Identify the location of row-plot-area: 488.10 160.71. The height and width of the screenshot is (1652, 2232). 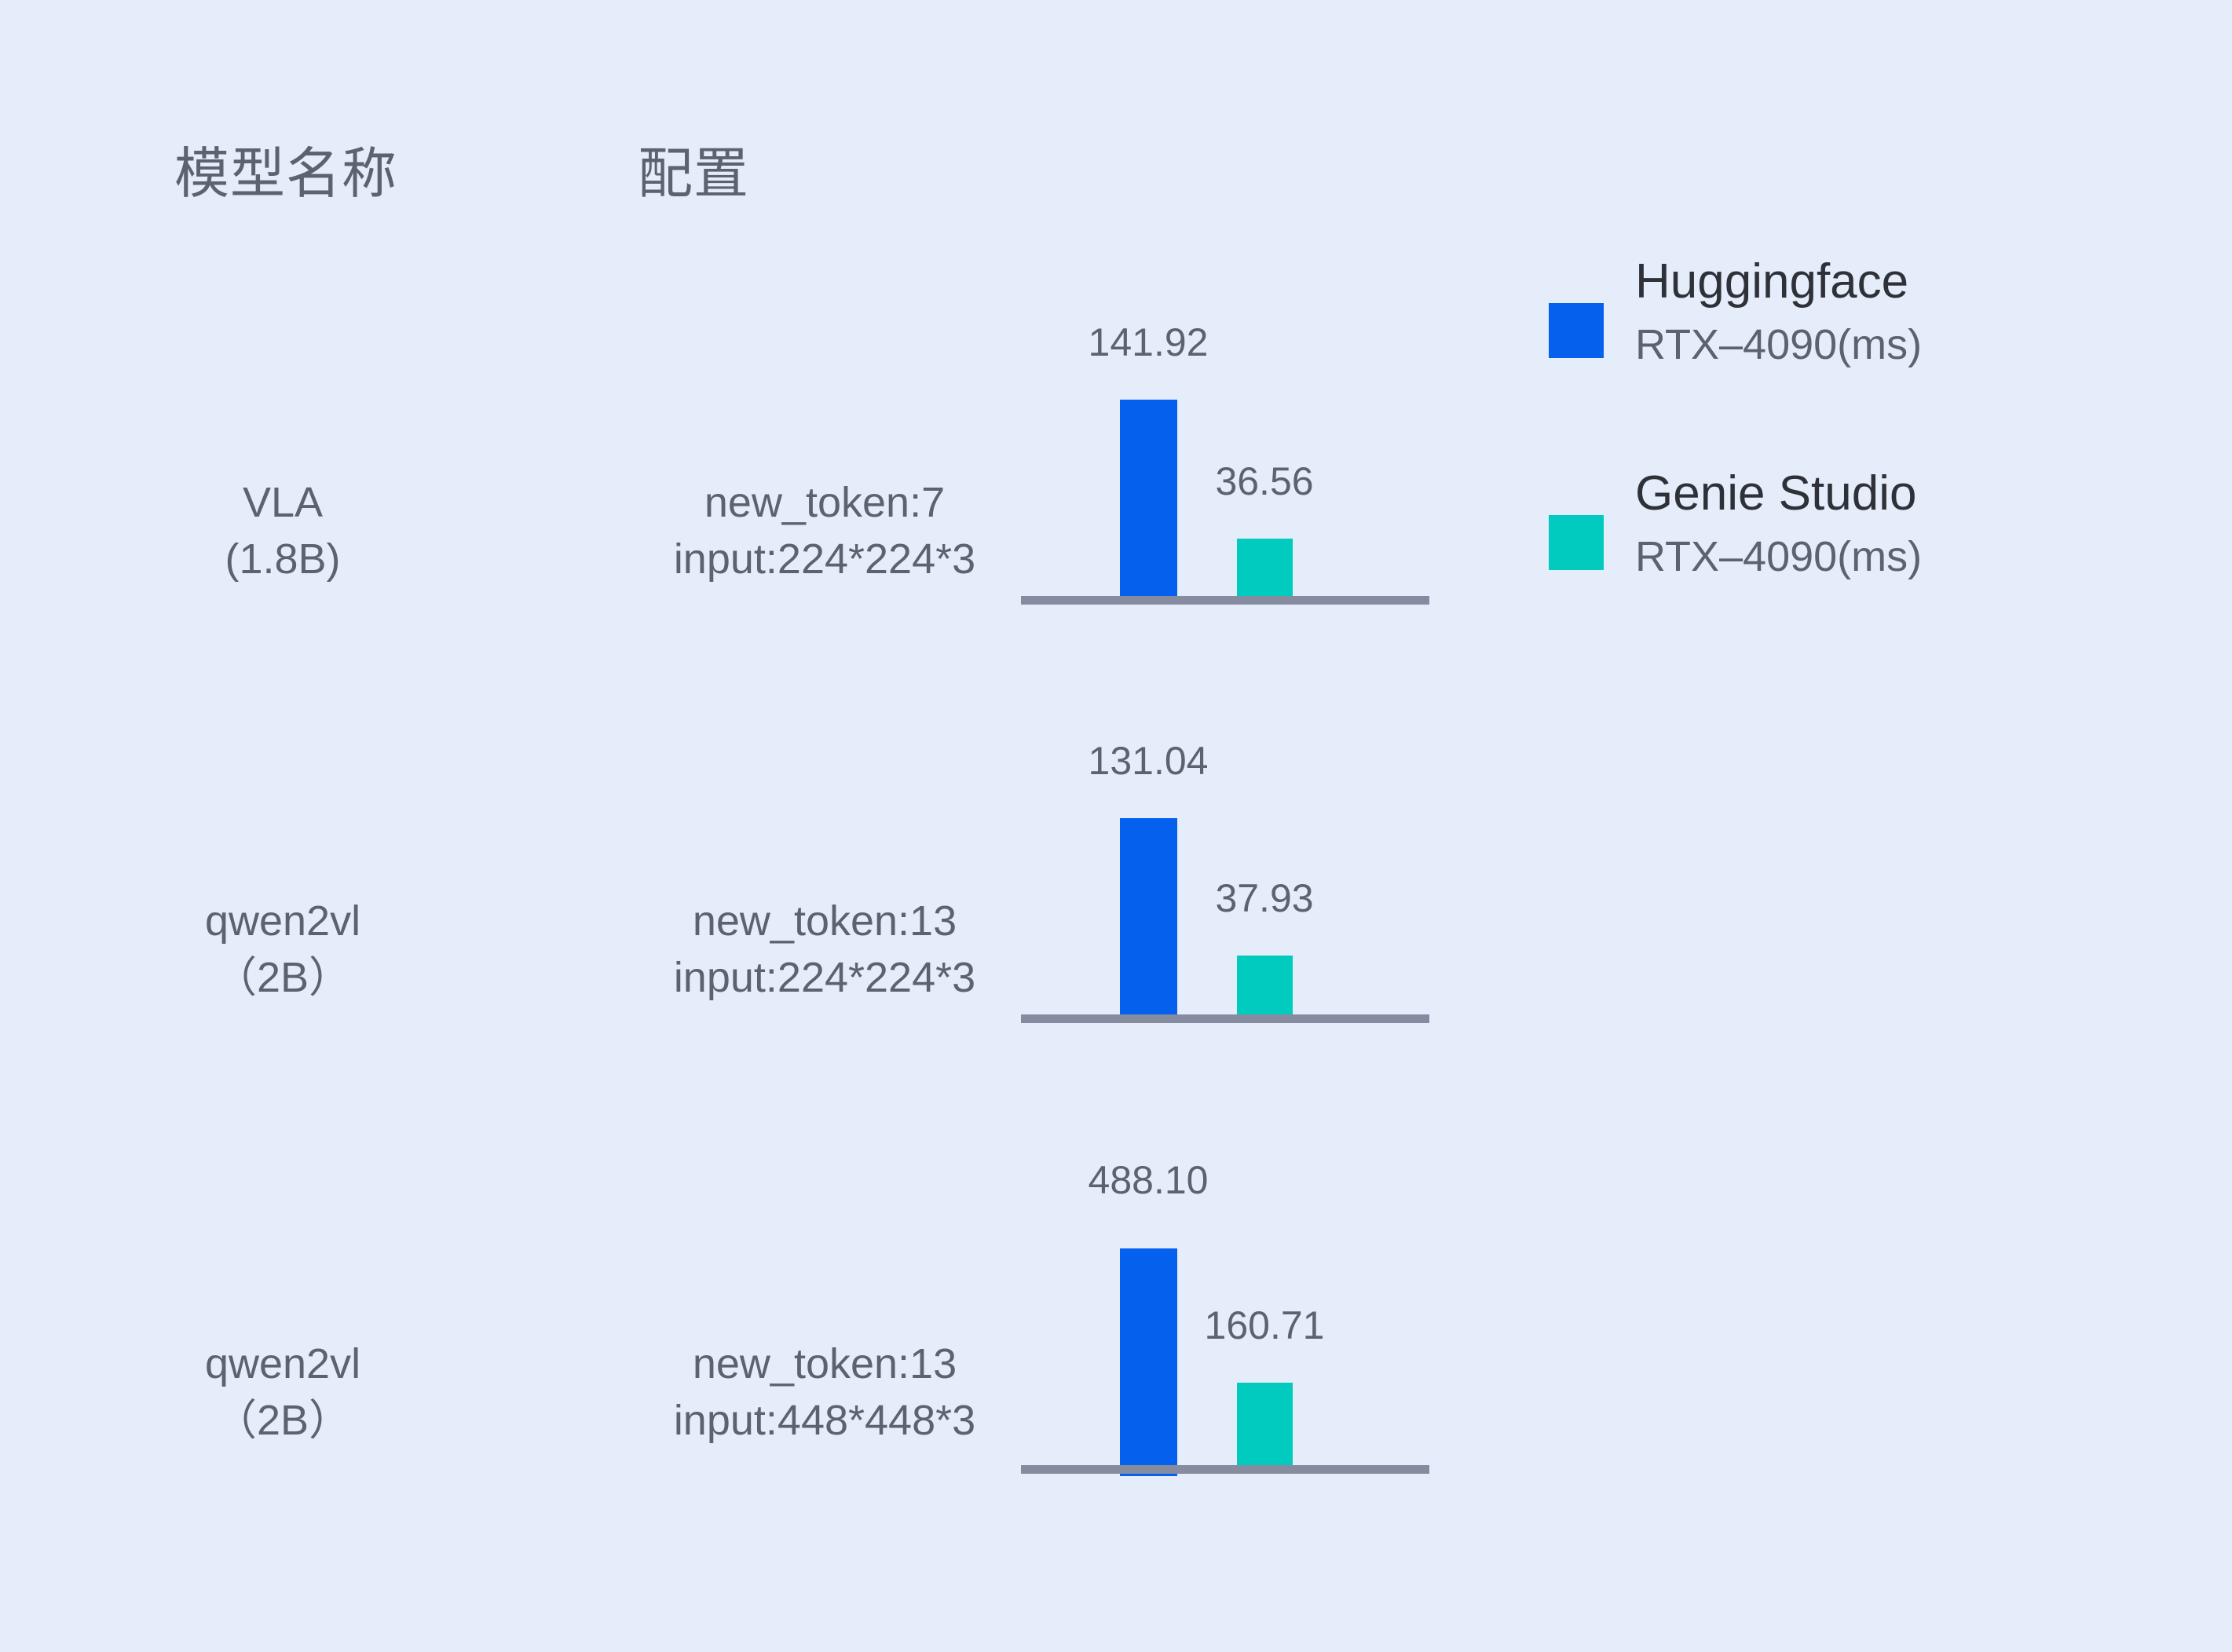
(1225, 1290).